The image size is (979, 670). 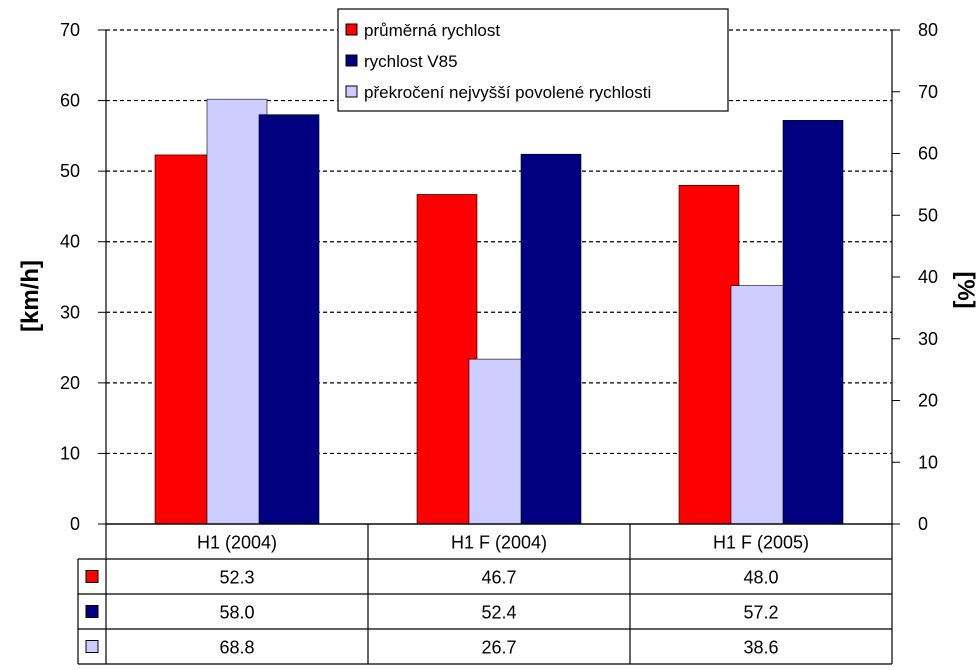 I want to click on data-label: 57.2, so click(x=760, y=613).